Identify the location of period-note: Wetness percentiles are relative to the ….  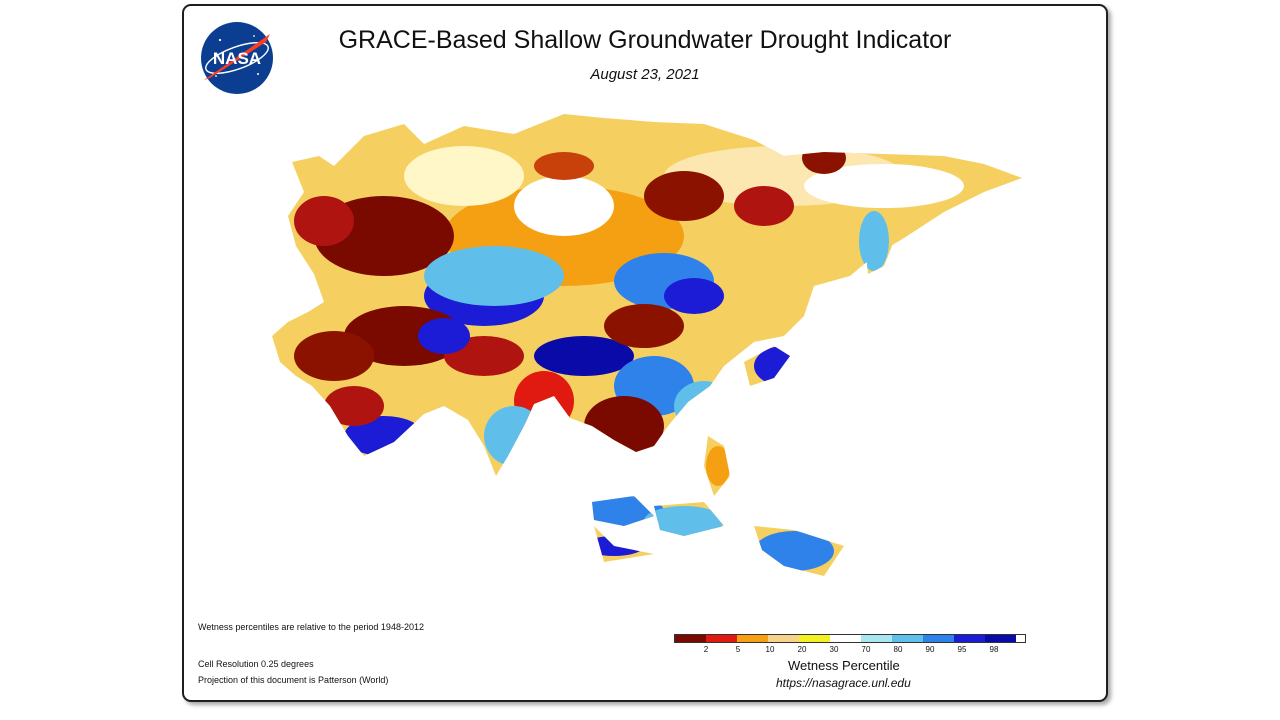
(311, 627).